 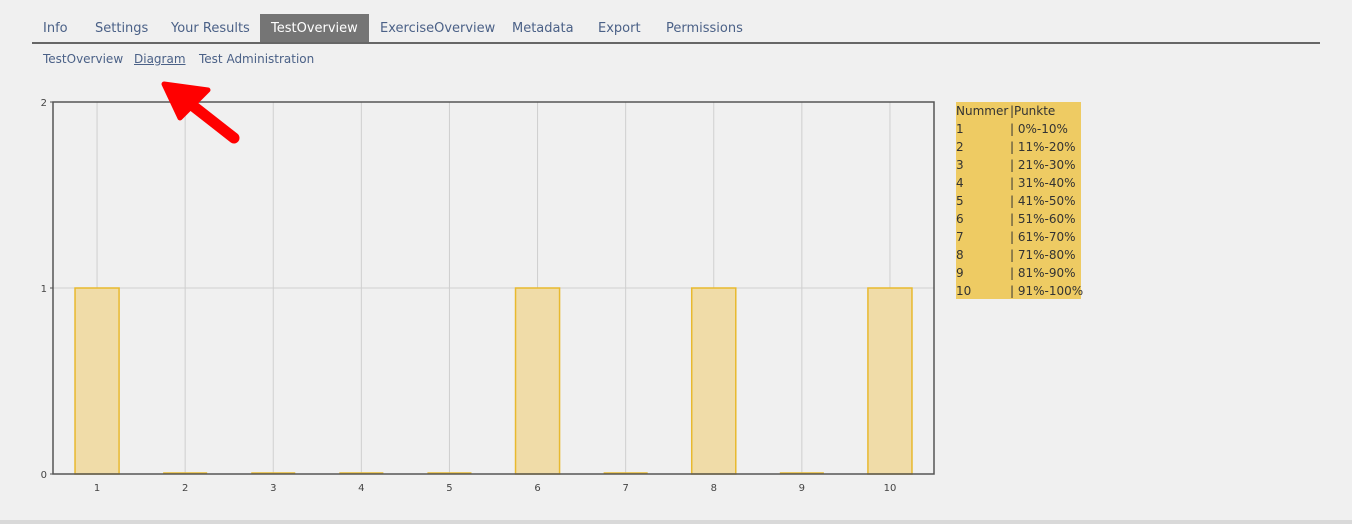 I want to click on y-tick-label: 0, so click(x=44, y=475).